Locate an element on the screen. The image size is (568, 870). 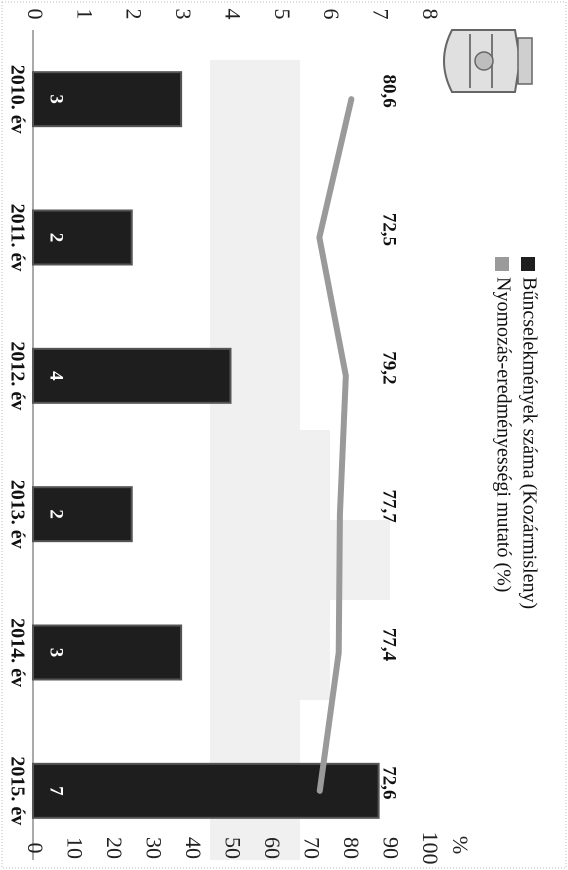
left-axis-tick: 6 is located at coordinates (331, 14).